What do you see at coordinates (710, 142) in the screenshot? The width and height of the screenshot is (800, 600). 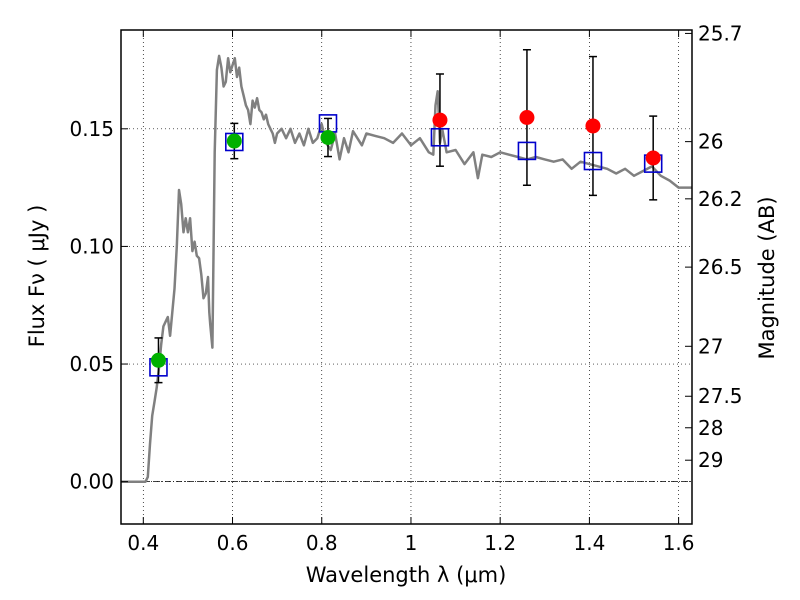 I see `mag-tick-label: 26` at bounding box center [710, 142].